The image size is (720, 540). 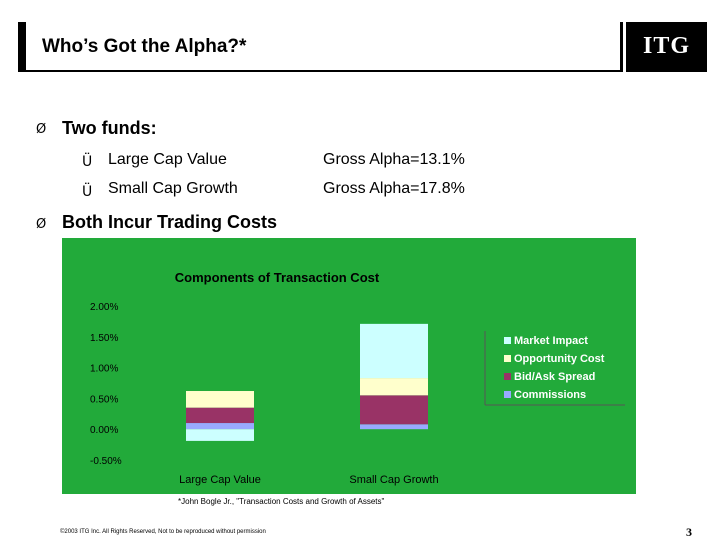 I want to click on y-tick-label: 1.00%, so click(x=104, y=369).